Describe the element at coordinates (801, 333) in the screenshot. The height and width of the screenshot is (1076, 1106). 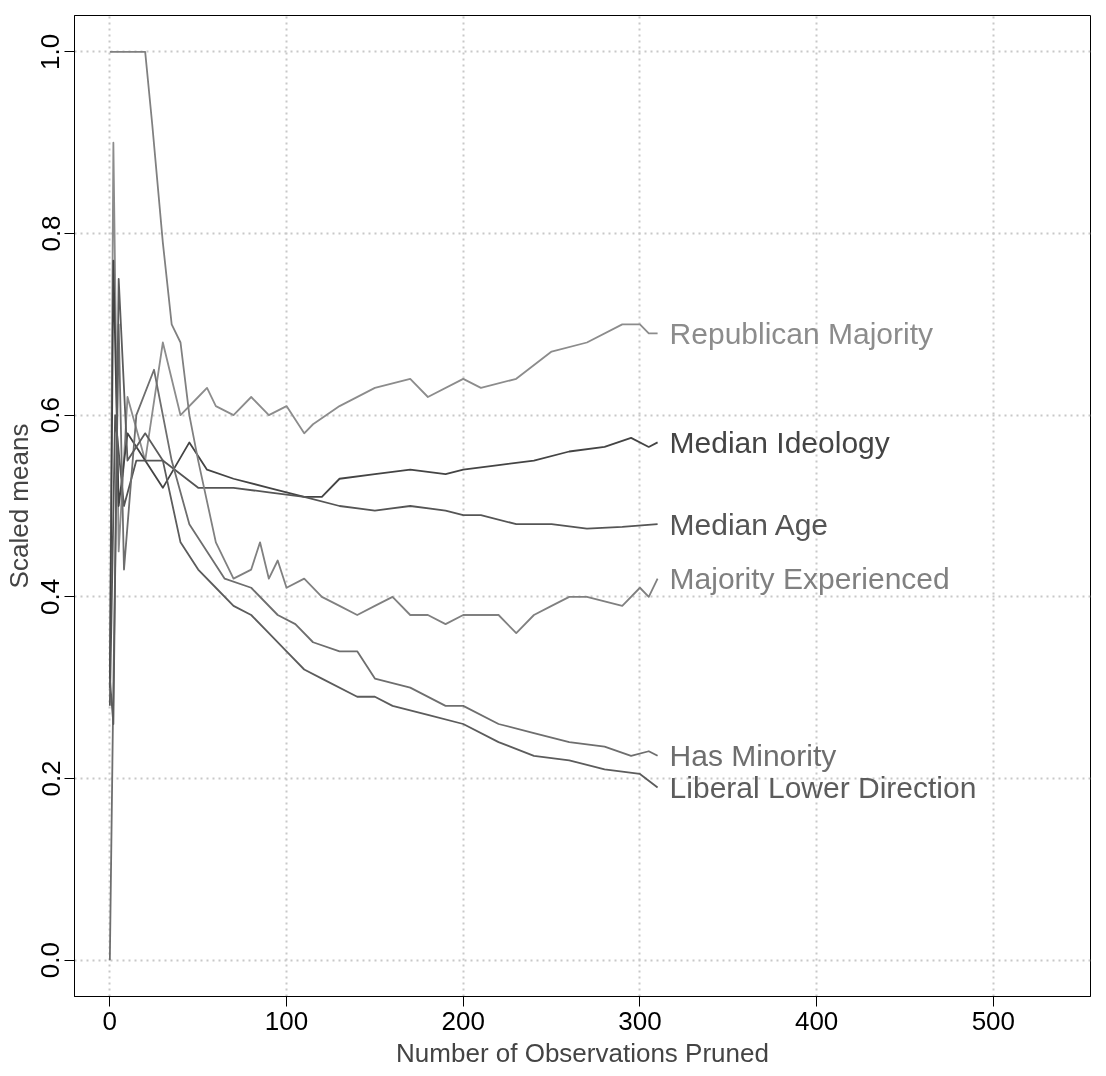
I see `series-label: Republican Majority` at that location.